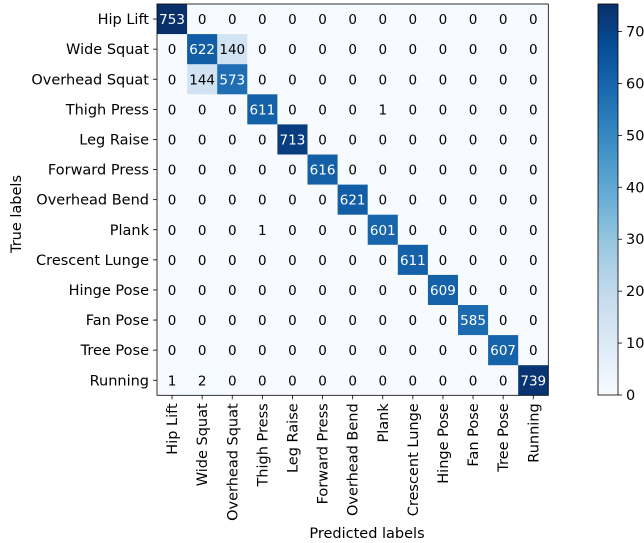  What do you see at coordinates (92, 261) in the screenshot?
I see `y-tick-label: Crescent Lunge` at bounding box center [92, 261].